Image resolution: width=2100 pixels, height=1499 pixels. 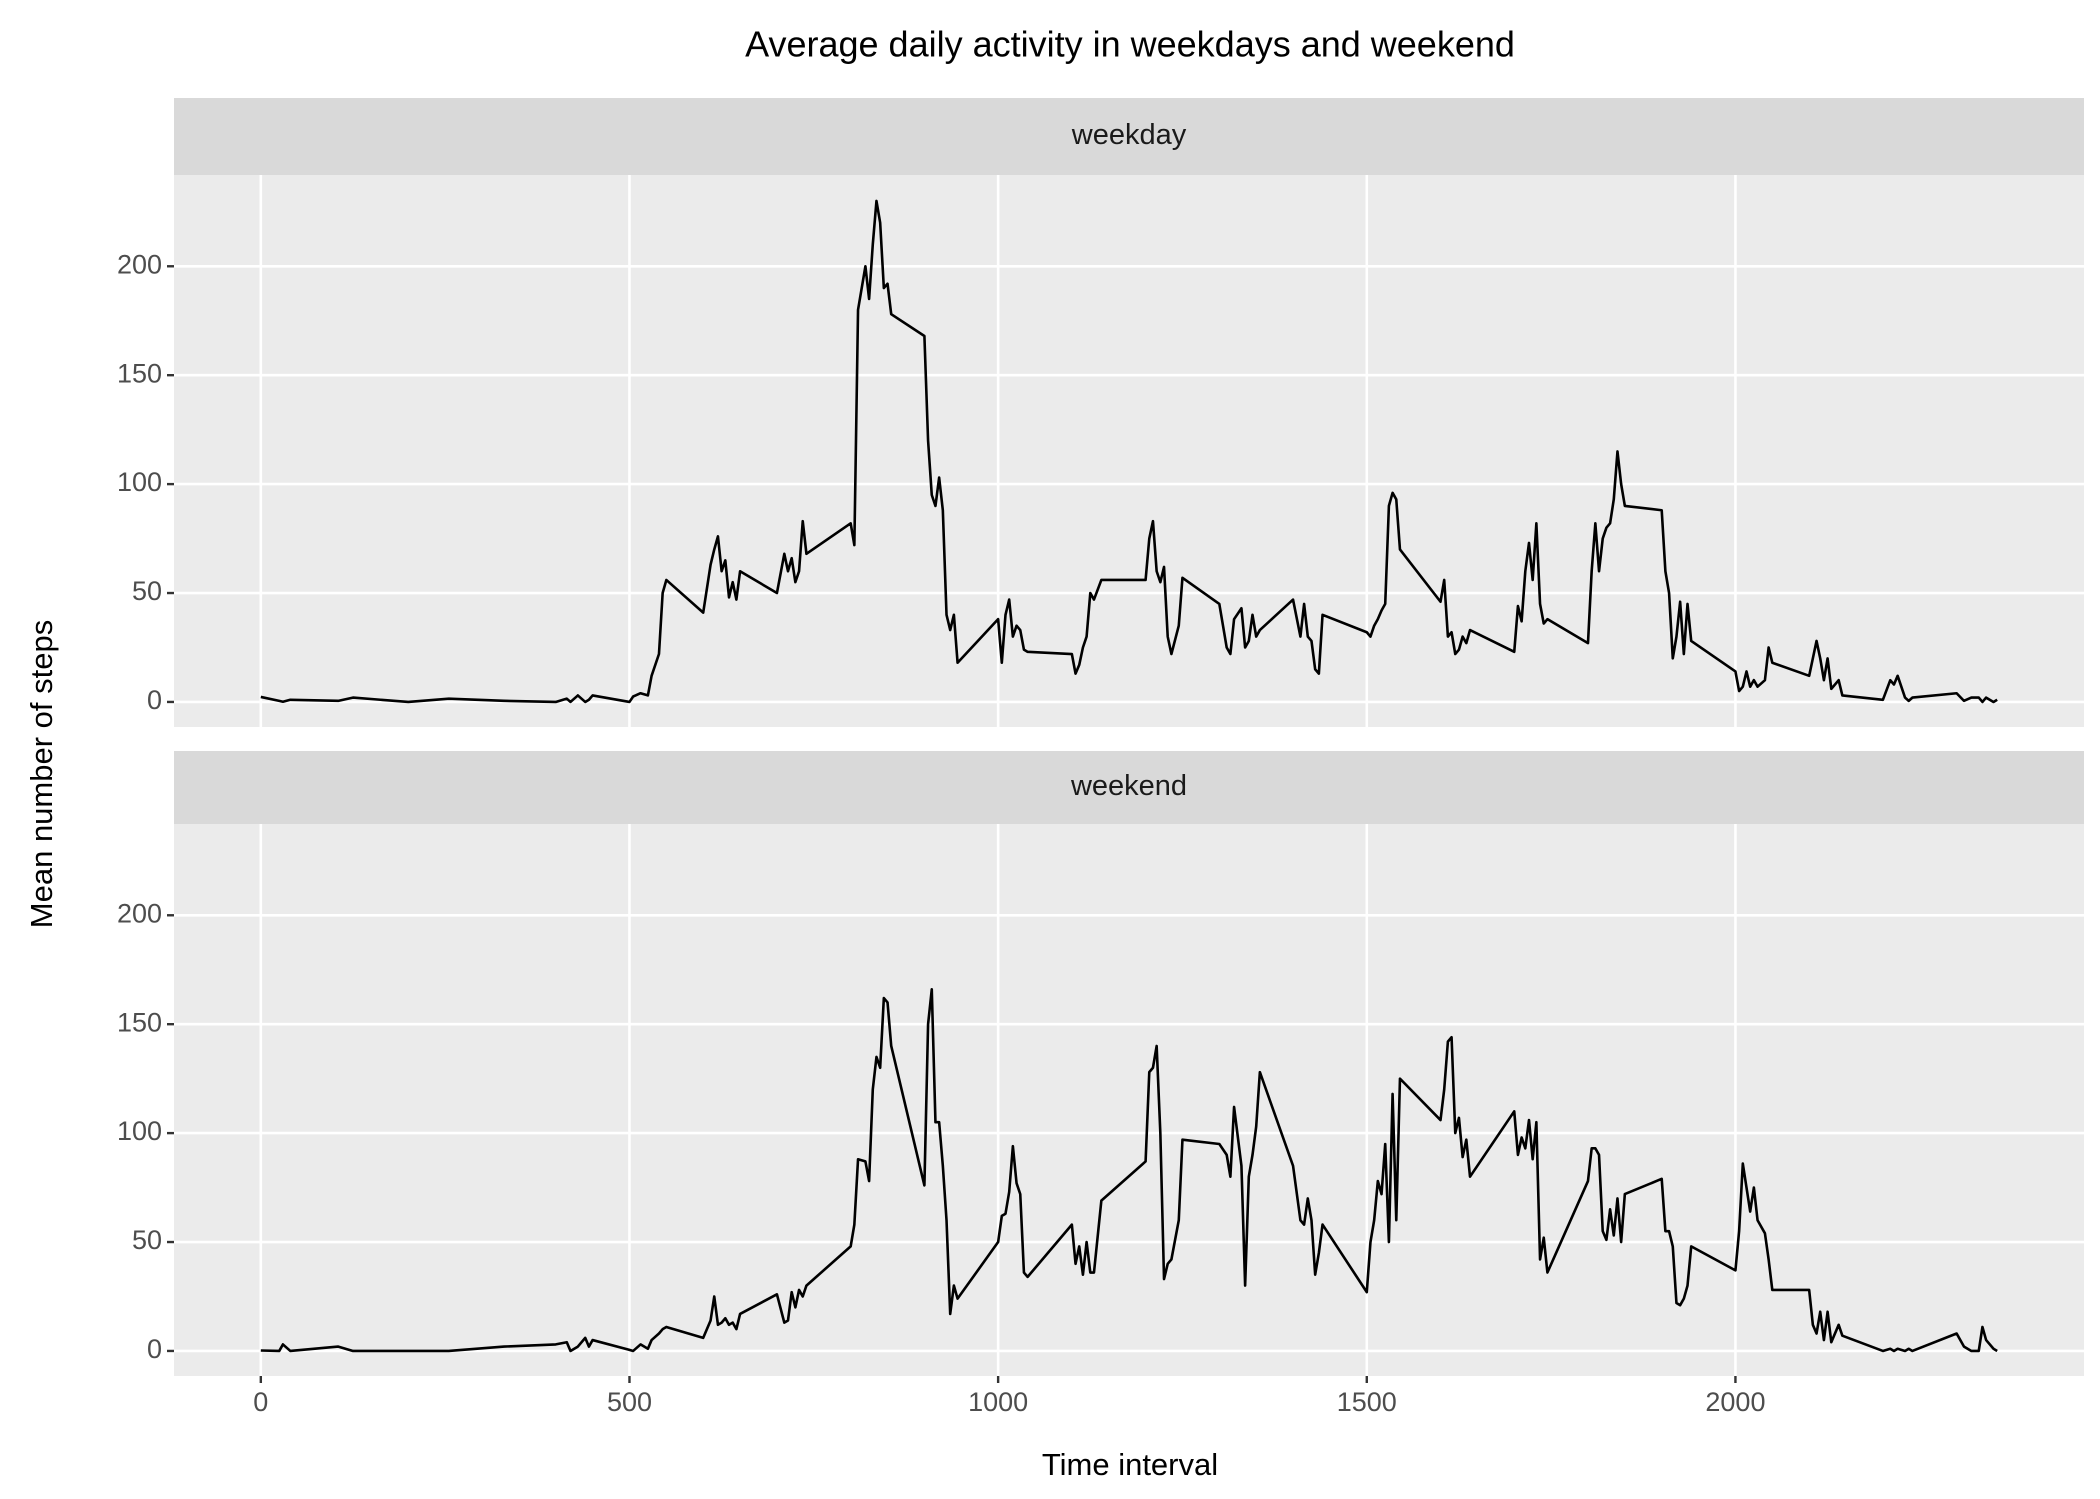 I want to click on x-tick-label: 500, so click(x=629, y=1402).